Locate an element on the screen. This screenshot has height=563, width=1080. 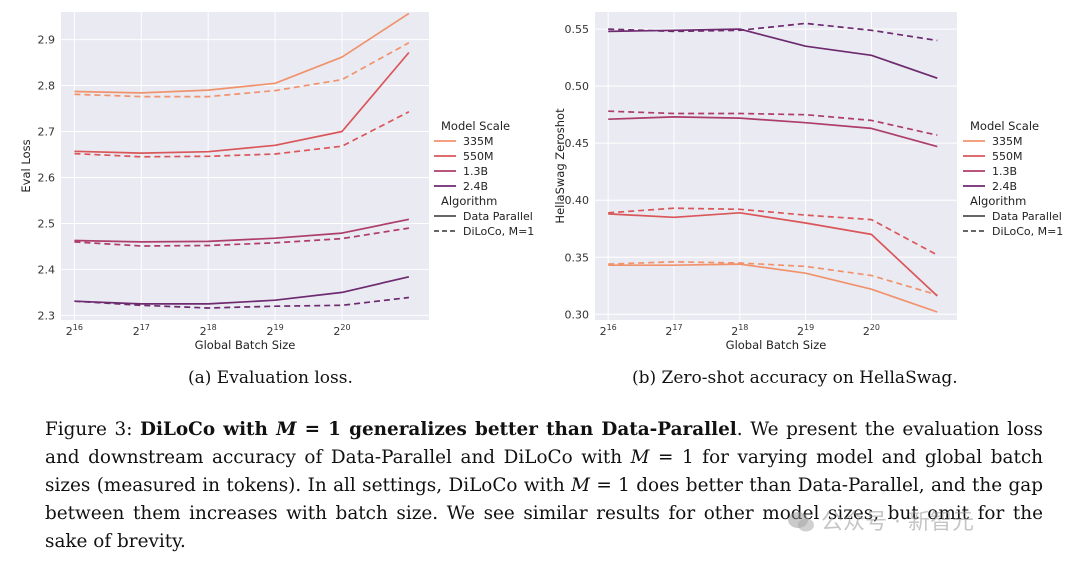
figure-label: Figure 3: is located at coordinates (89, 429).